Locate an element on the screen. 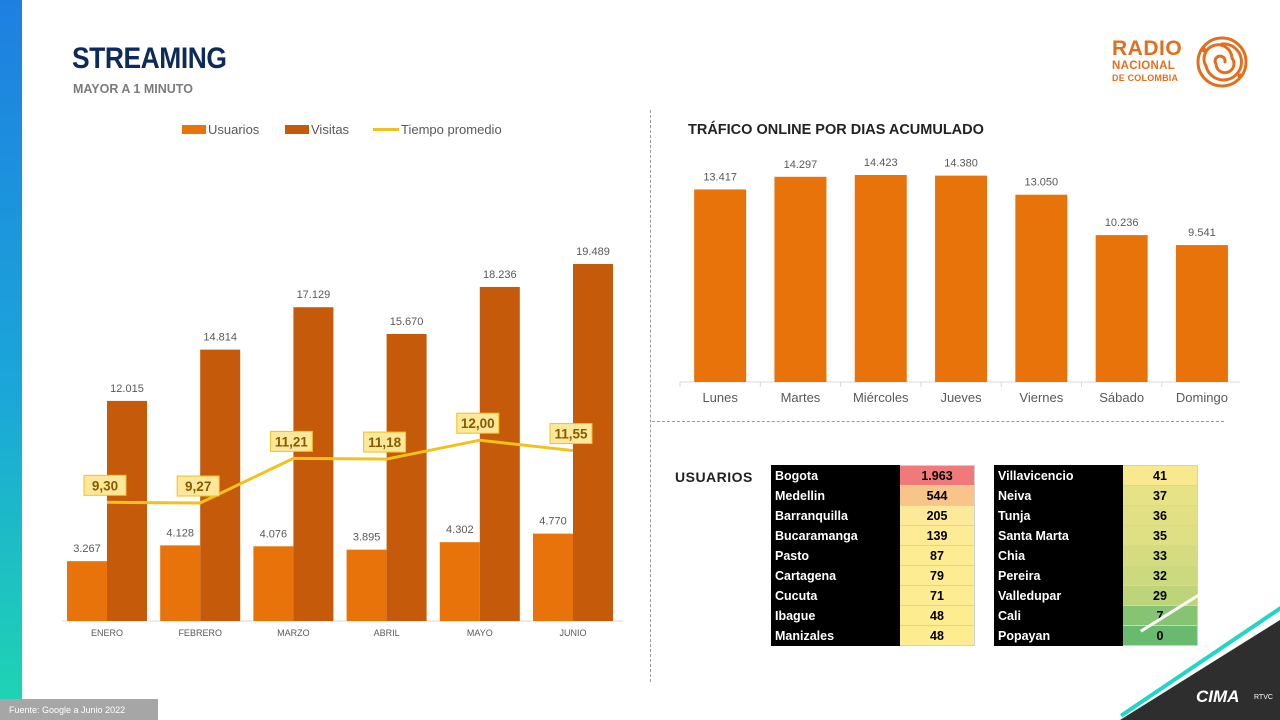 This screenshot has width=1280, height=720. radio-nacional-logo: RADIO NACIONAL DE COLOMBIA is located at coordinates (1180, 63).